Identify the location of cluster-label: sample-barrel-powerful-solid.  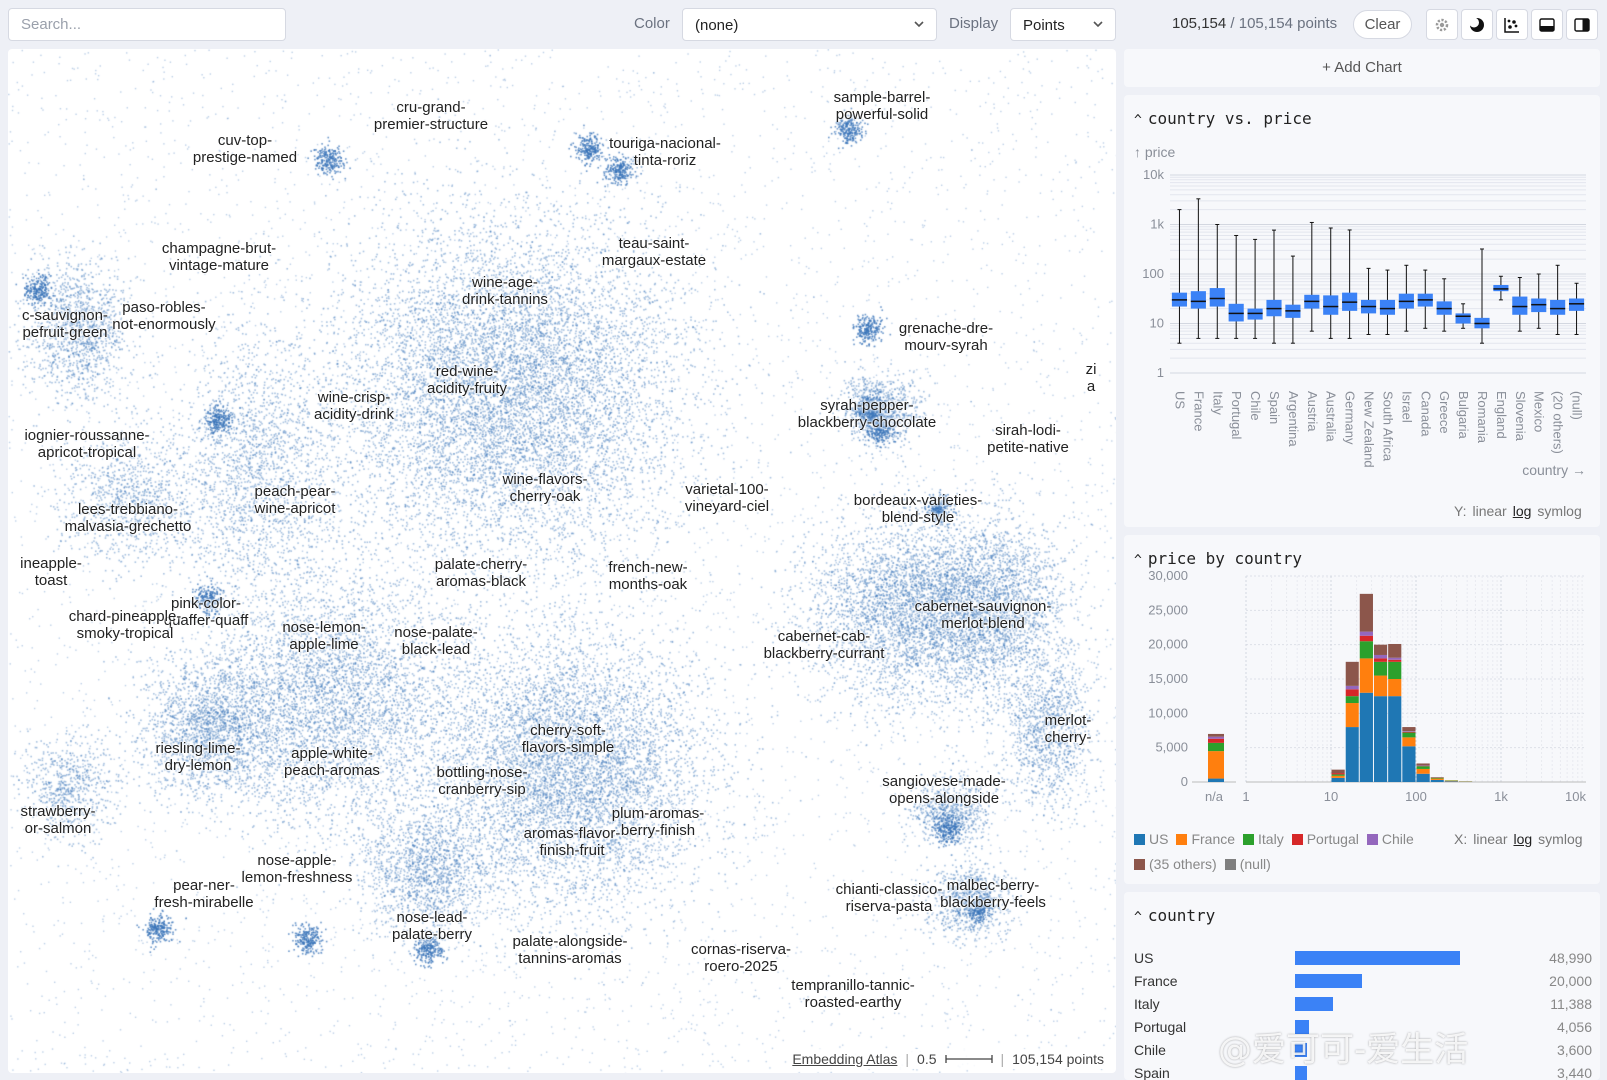
(882, 106).